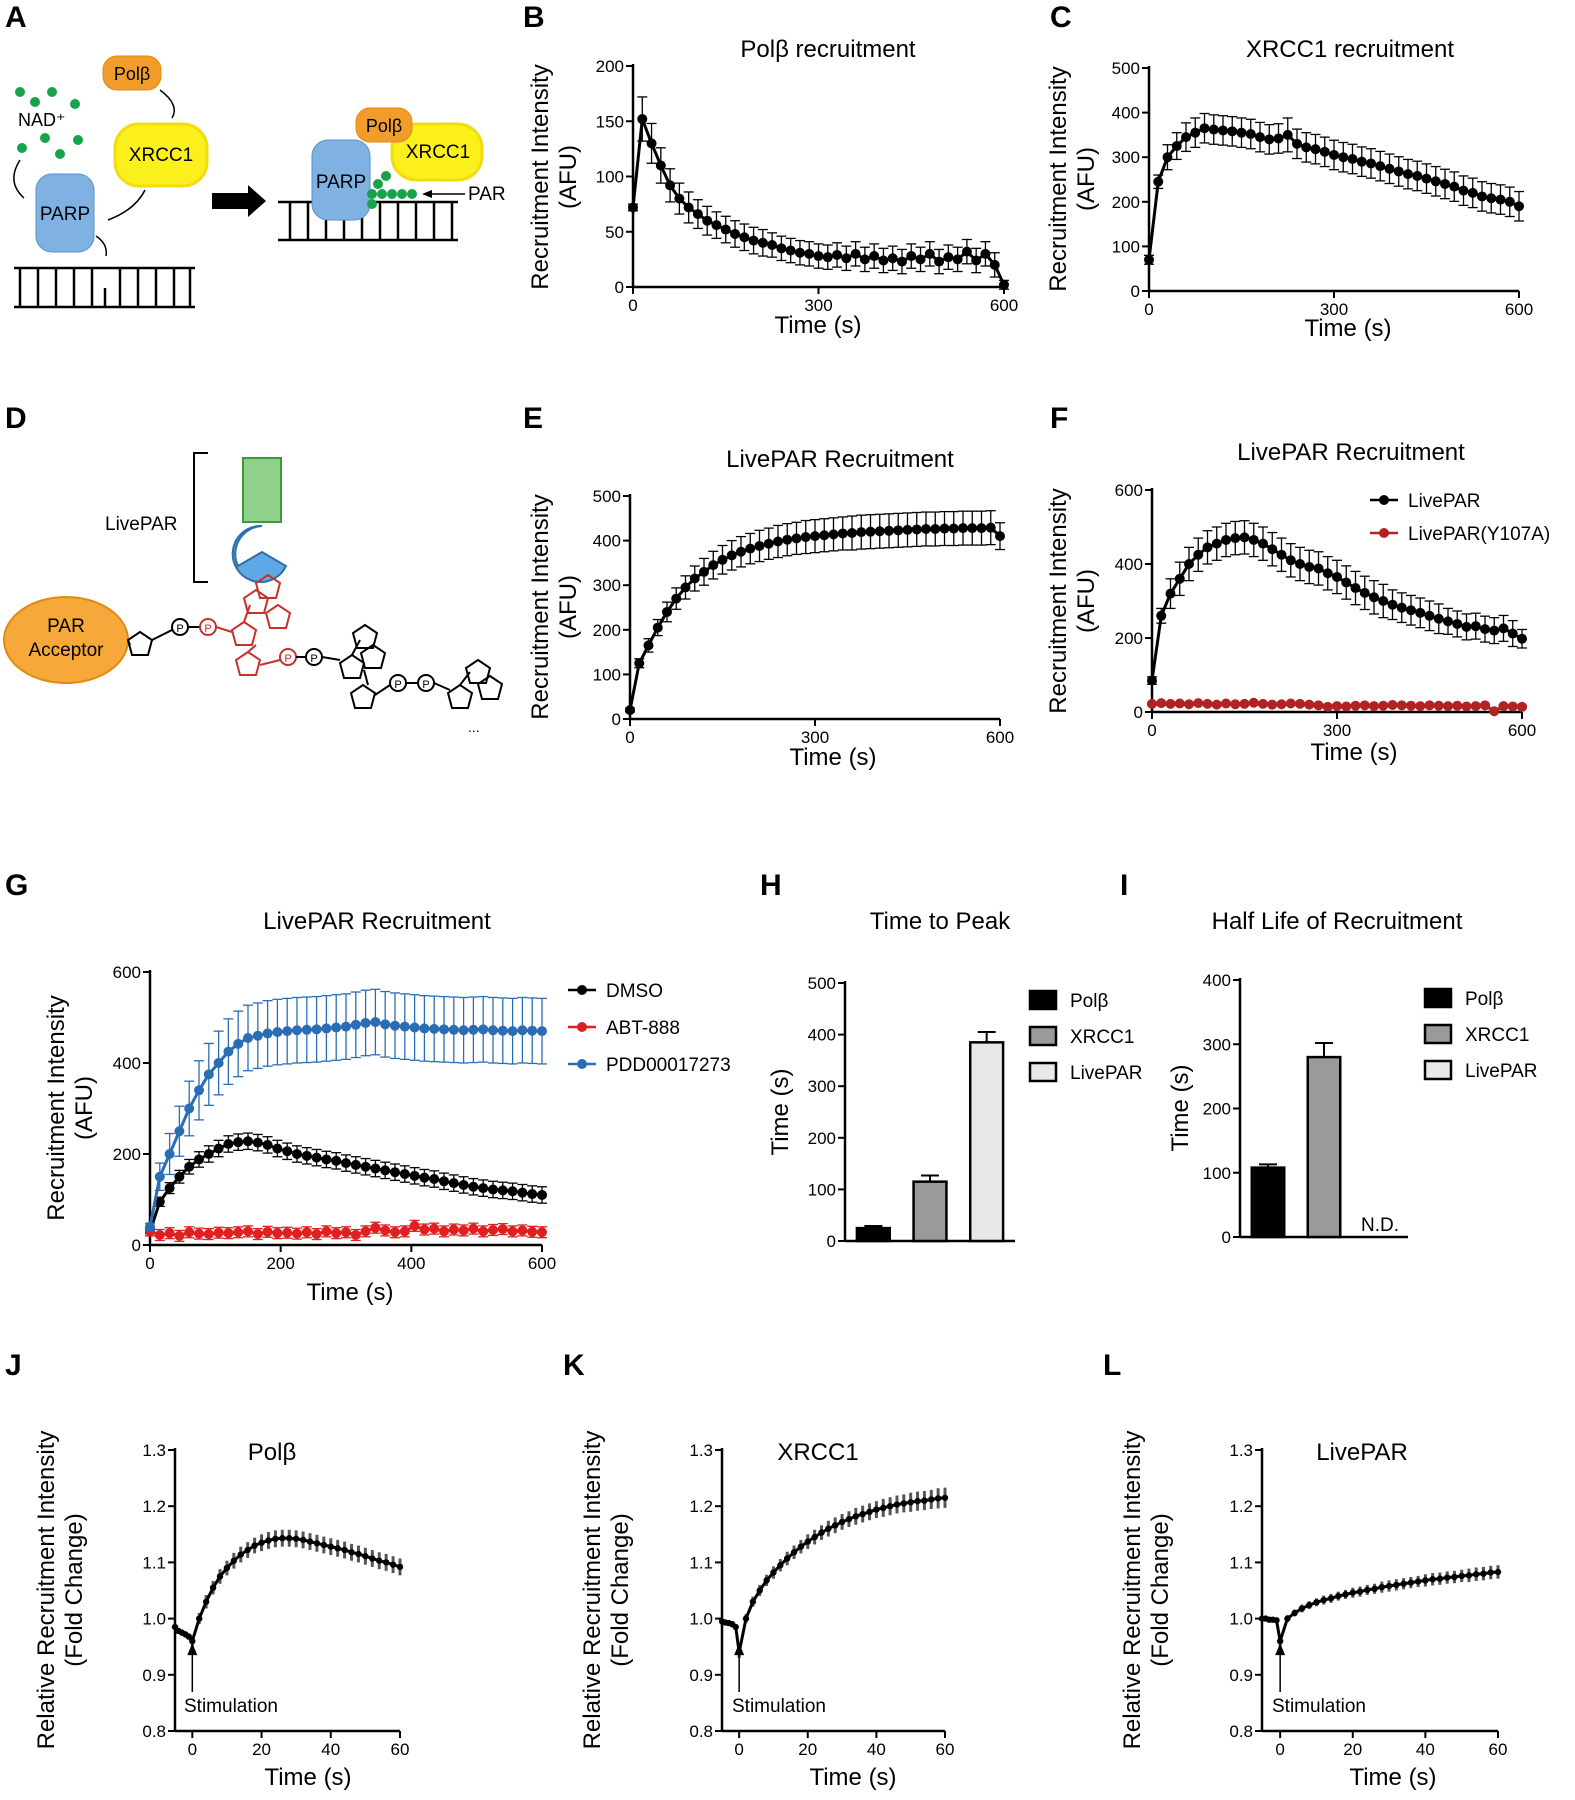 This screenshot has height=1800, width=1575. Describe the element at coordinates (132, 73) in the screenshot. I see `polb-blob` at that location.